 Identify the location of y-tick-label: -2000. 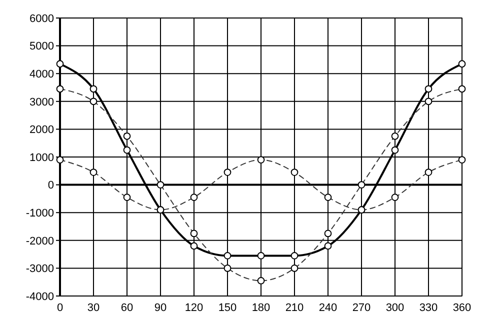
(40, 241).